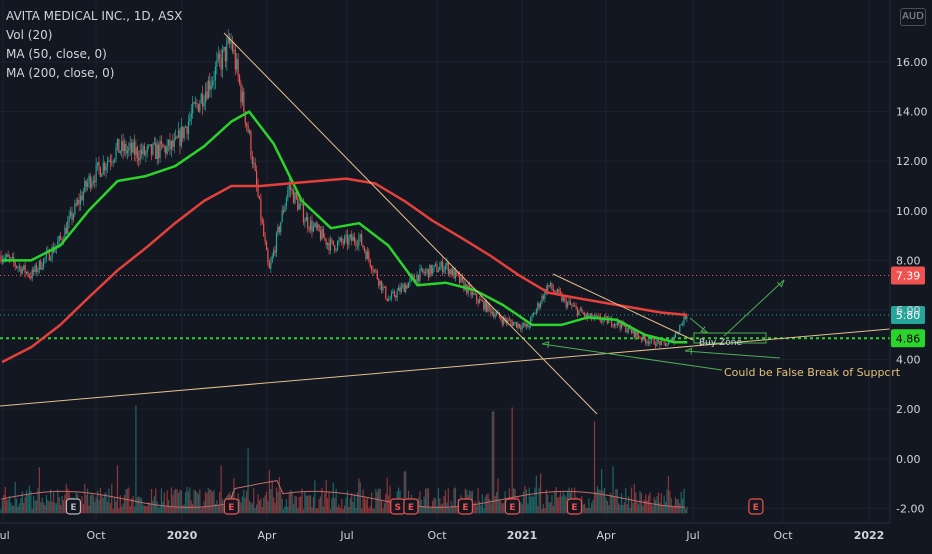 This screenshot has height=554, width=932. I want to click on indicator-volume: Vol (20), so click(29, 35).